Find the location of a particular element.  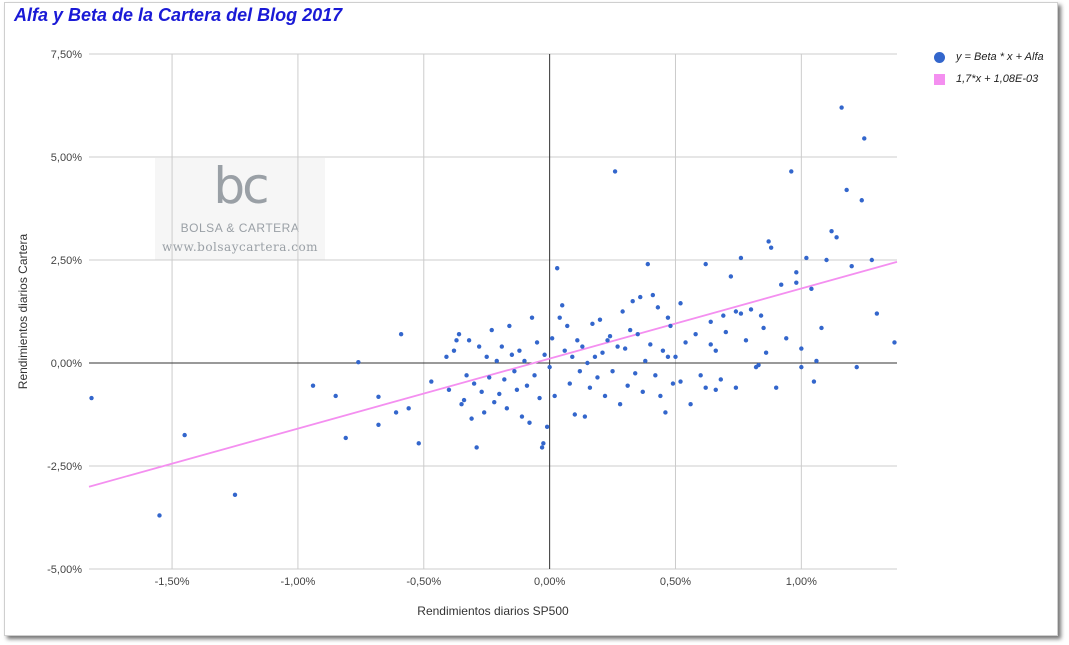

legend: y = Beta * x + Alfa 1,7*x + 1,08E-03 is located at coordinates (989, 68).